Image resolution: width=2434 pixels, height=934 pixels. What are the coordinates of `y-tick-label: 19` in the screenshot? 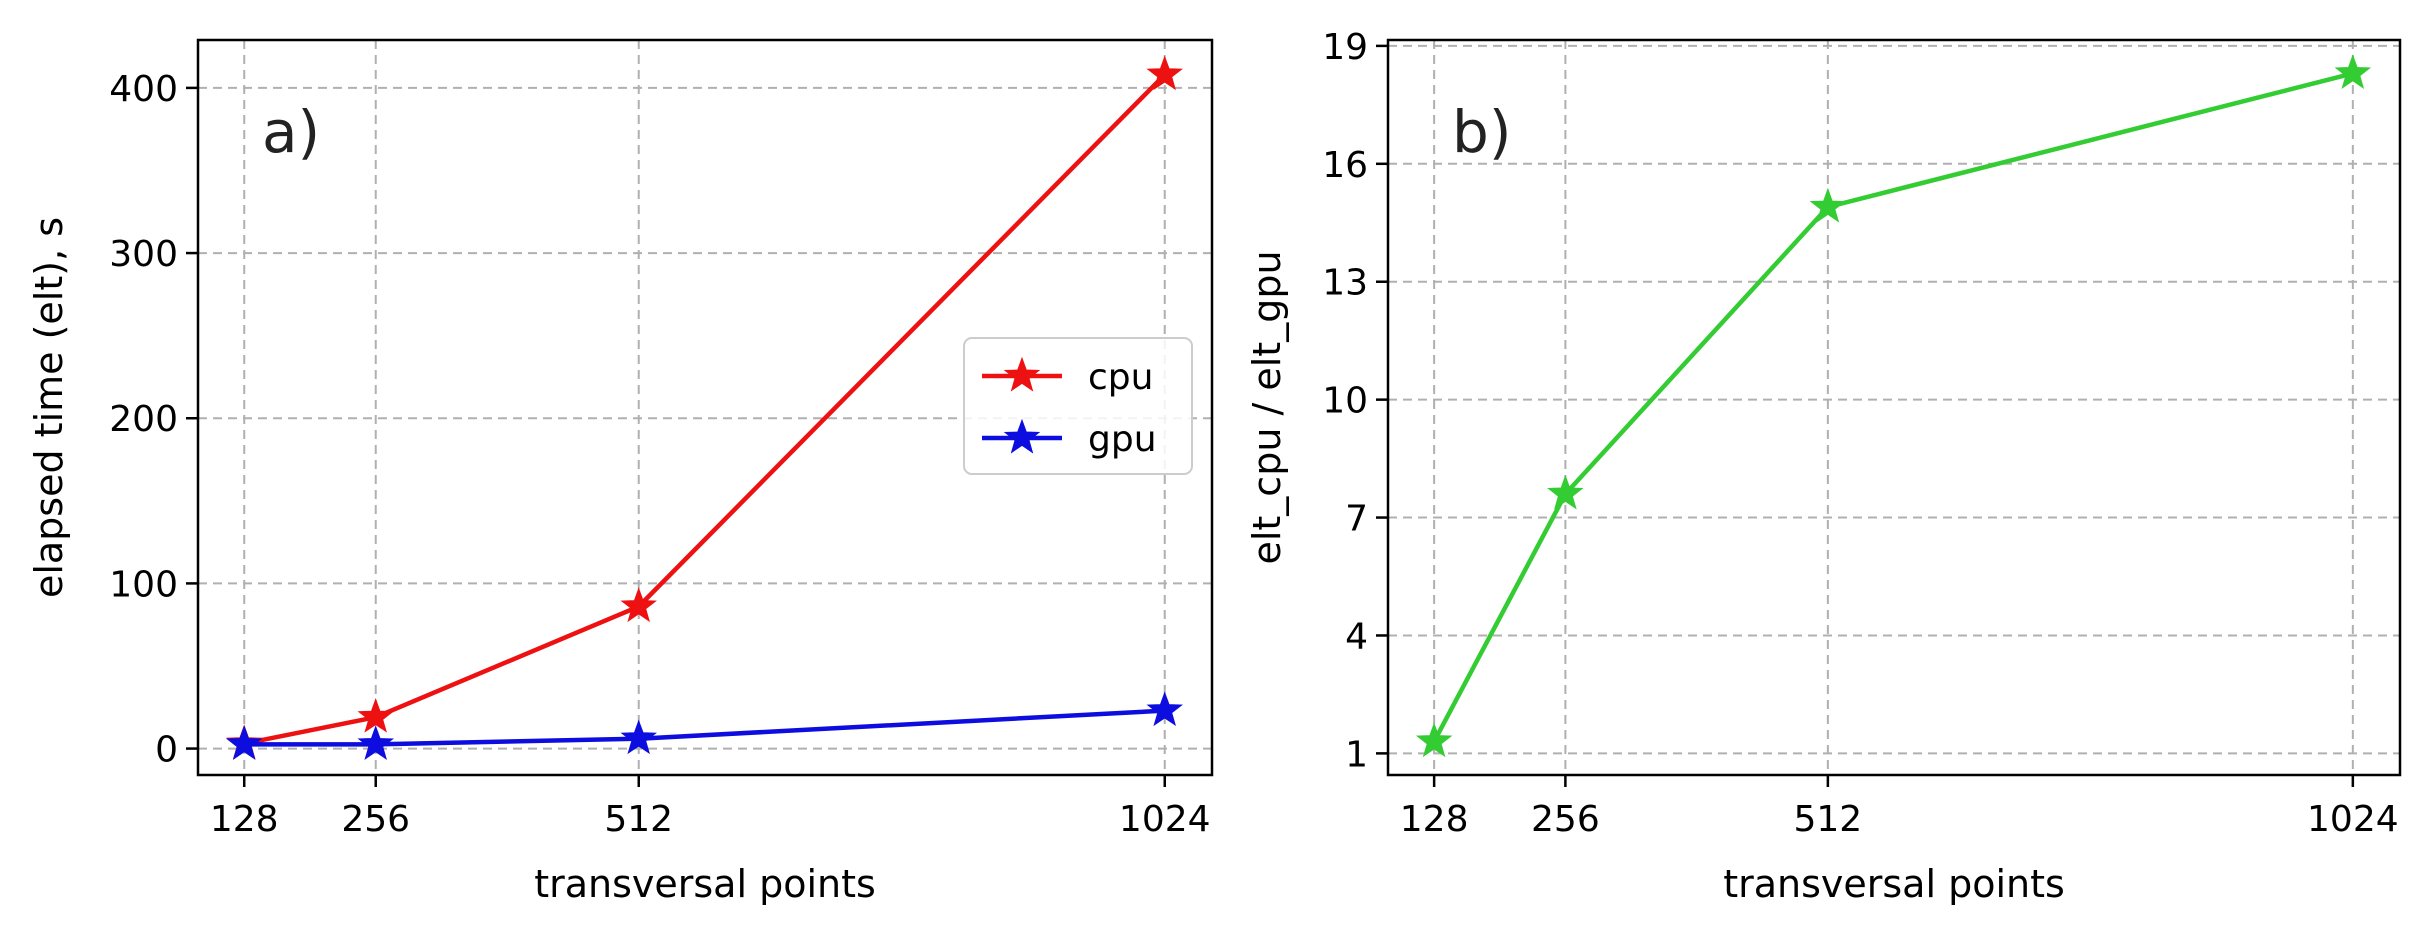 It's located at (1345, 47).